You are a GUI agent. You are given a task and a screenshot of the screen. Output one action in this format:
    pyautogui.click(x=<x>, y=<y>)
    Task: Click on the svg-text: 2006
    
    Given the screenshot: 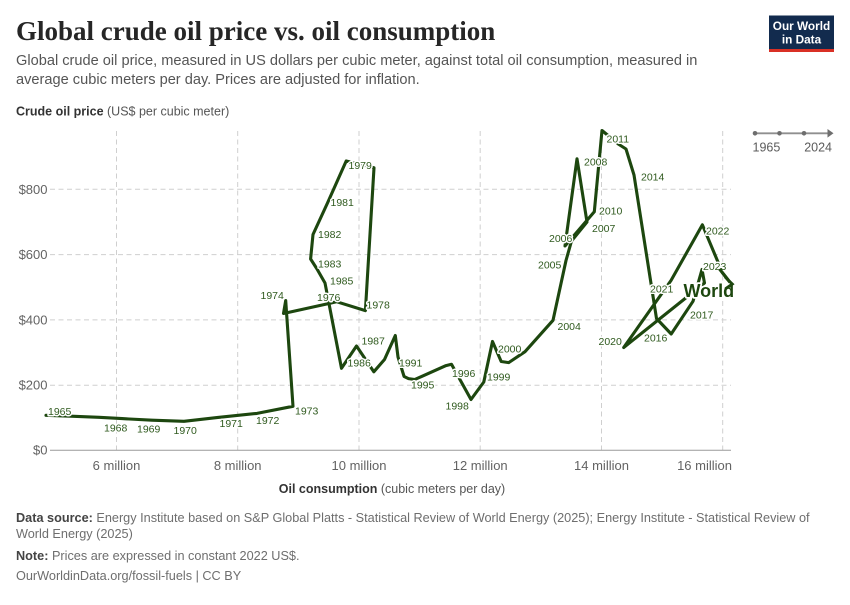 What is the action you would take?
    pyautogui.click(x=561, y=239)
    